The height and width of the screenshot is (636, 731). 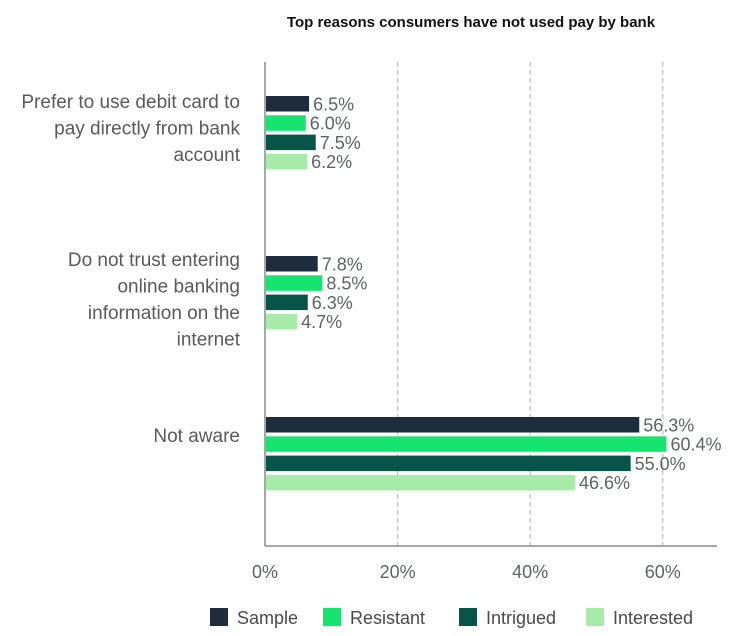 I want to click on data-label: 7.5%, so click(x=340, y=143).